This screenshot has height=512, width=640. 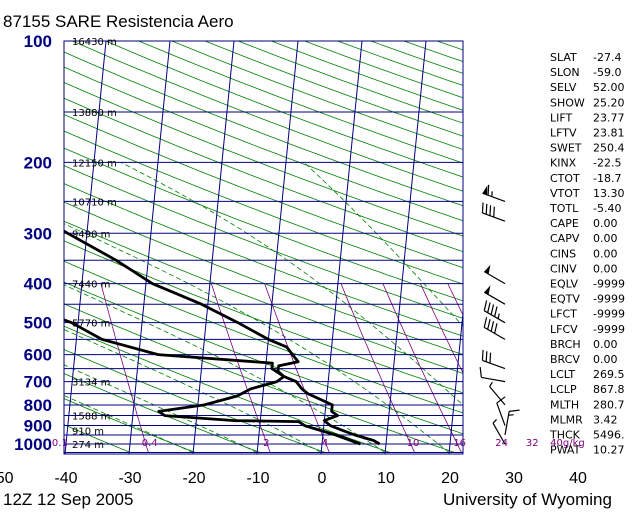 What do you see at coordinates (94, 202) in the screenshot?
I see `height-label: 10710 m` at bounding box center [94, 202].